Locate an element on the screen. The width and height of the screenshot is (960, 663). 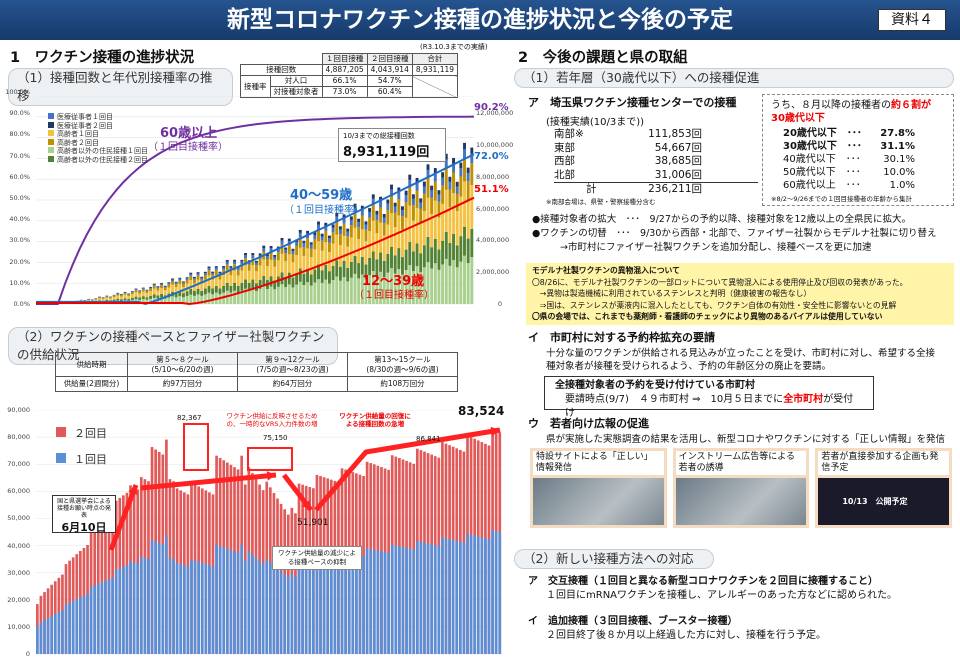
supply-row-label: 供給量(2週間分) is located at coordinates (91, 384).